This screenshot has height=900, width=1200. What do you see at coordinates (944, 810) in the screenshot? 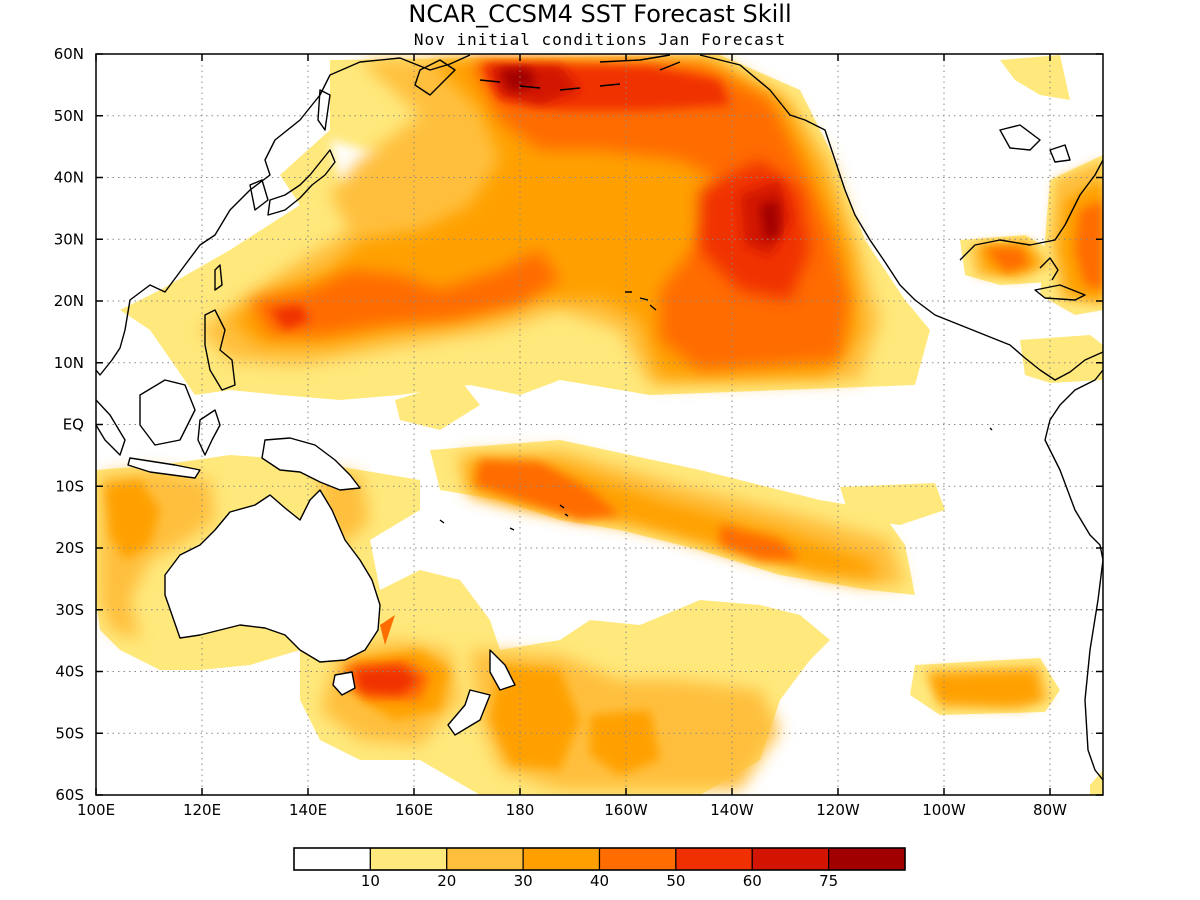
I see `lon-tick-label-8: 100W` at bounding box center [944, 810].